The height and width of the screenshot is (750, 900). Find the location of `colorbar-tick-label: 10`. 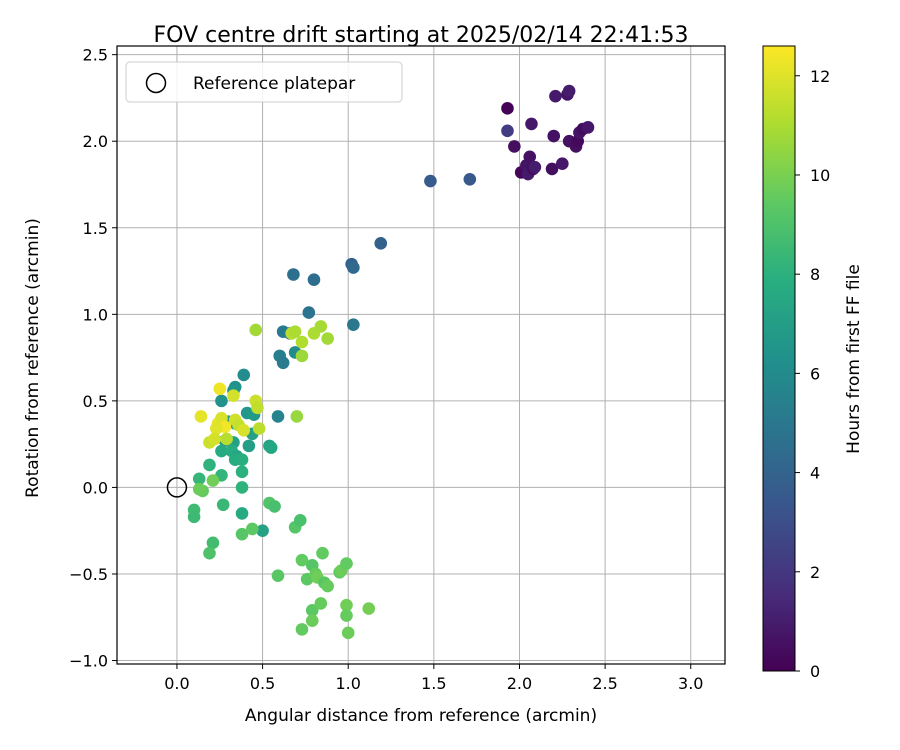

colorbar-tick-label: 10 is located at coordinates (820, 175).